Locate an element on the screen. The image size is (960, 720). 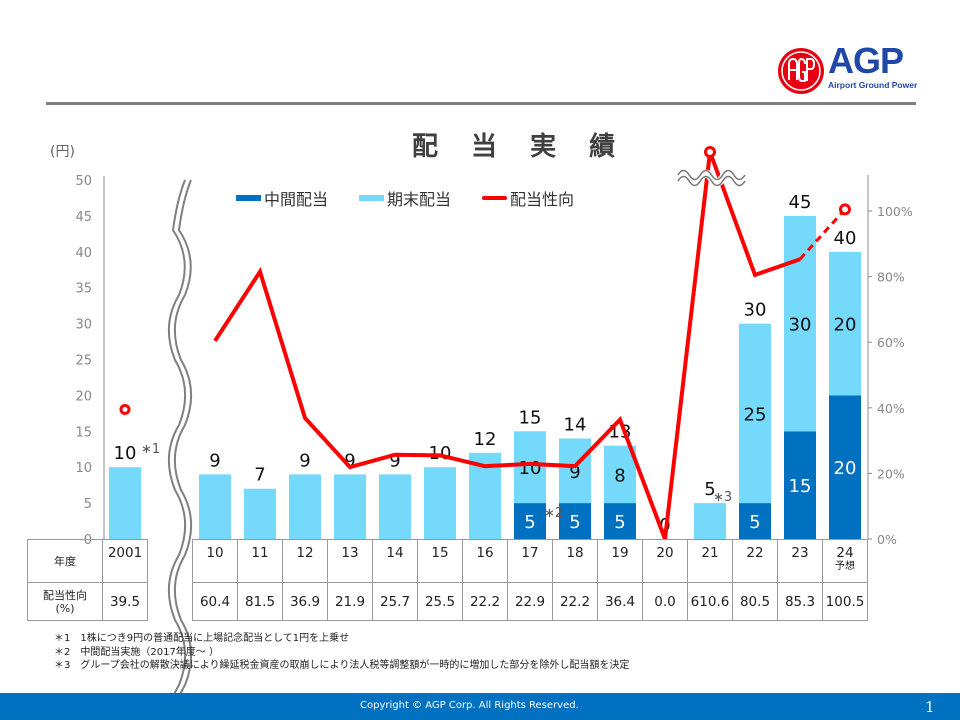
y2-tick-label: 0% is located at coordinates (887, 539).